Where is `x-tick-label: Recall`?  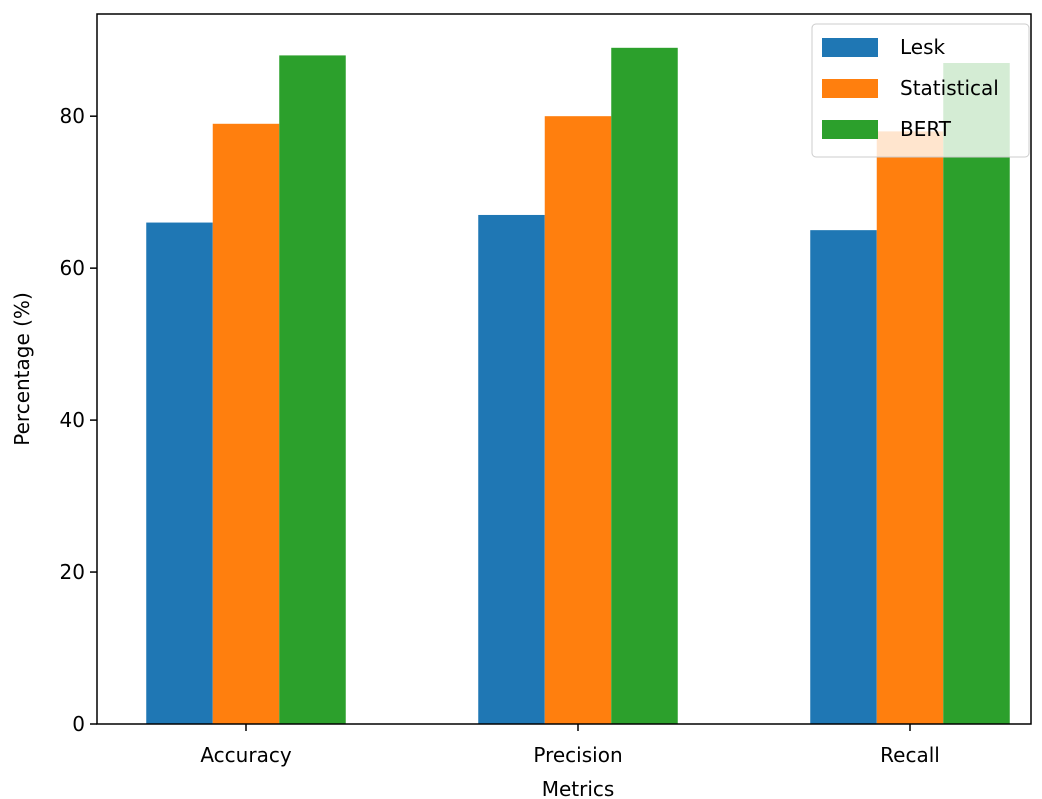 x-tick-label: Recall is located at coordinates (910, 755).